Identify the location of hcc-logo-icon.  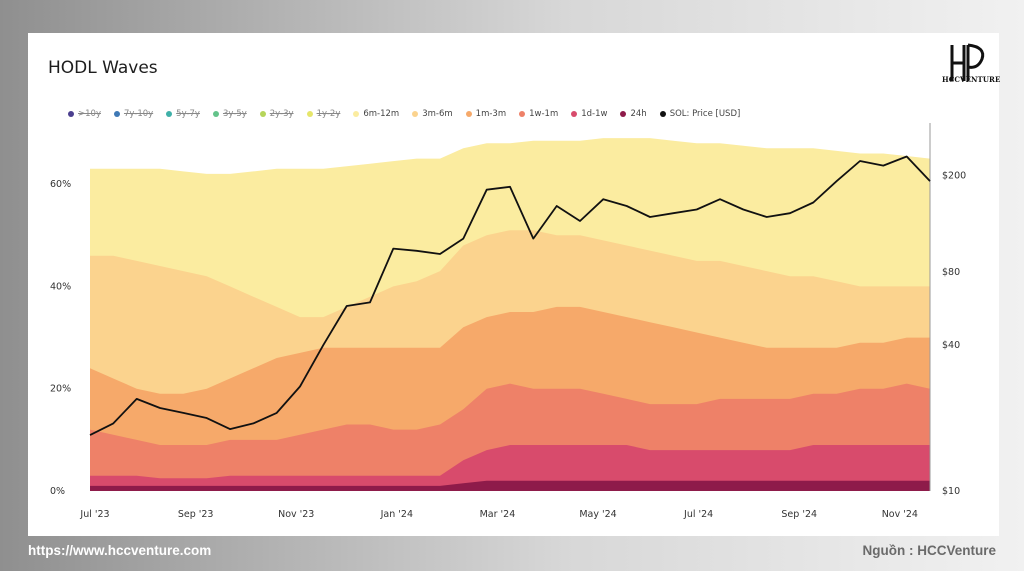
(967, 62).